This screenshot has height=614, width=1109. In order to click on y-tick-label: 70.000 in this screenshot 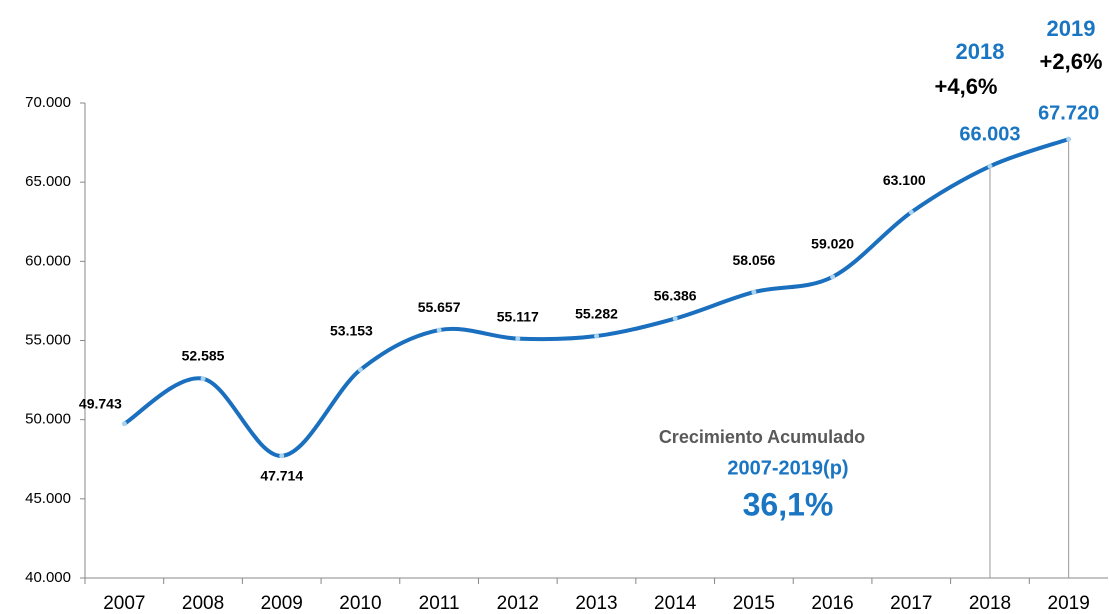, I will do `click(48, 102)`.